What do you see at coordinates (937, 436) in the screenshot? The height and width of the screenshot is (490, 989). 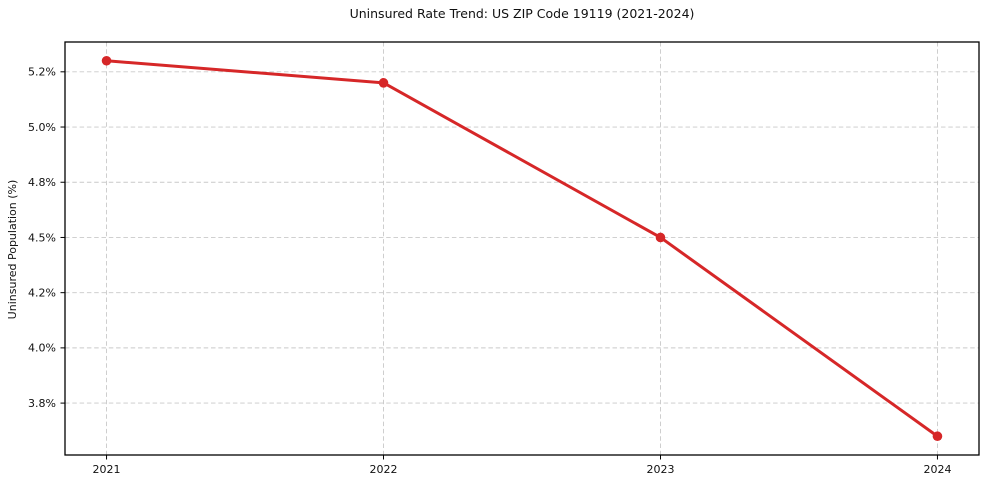 I see `data-point-2024` at bounding box center [937, 436].